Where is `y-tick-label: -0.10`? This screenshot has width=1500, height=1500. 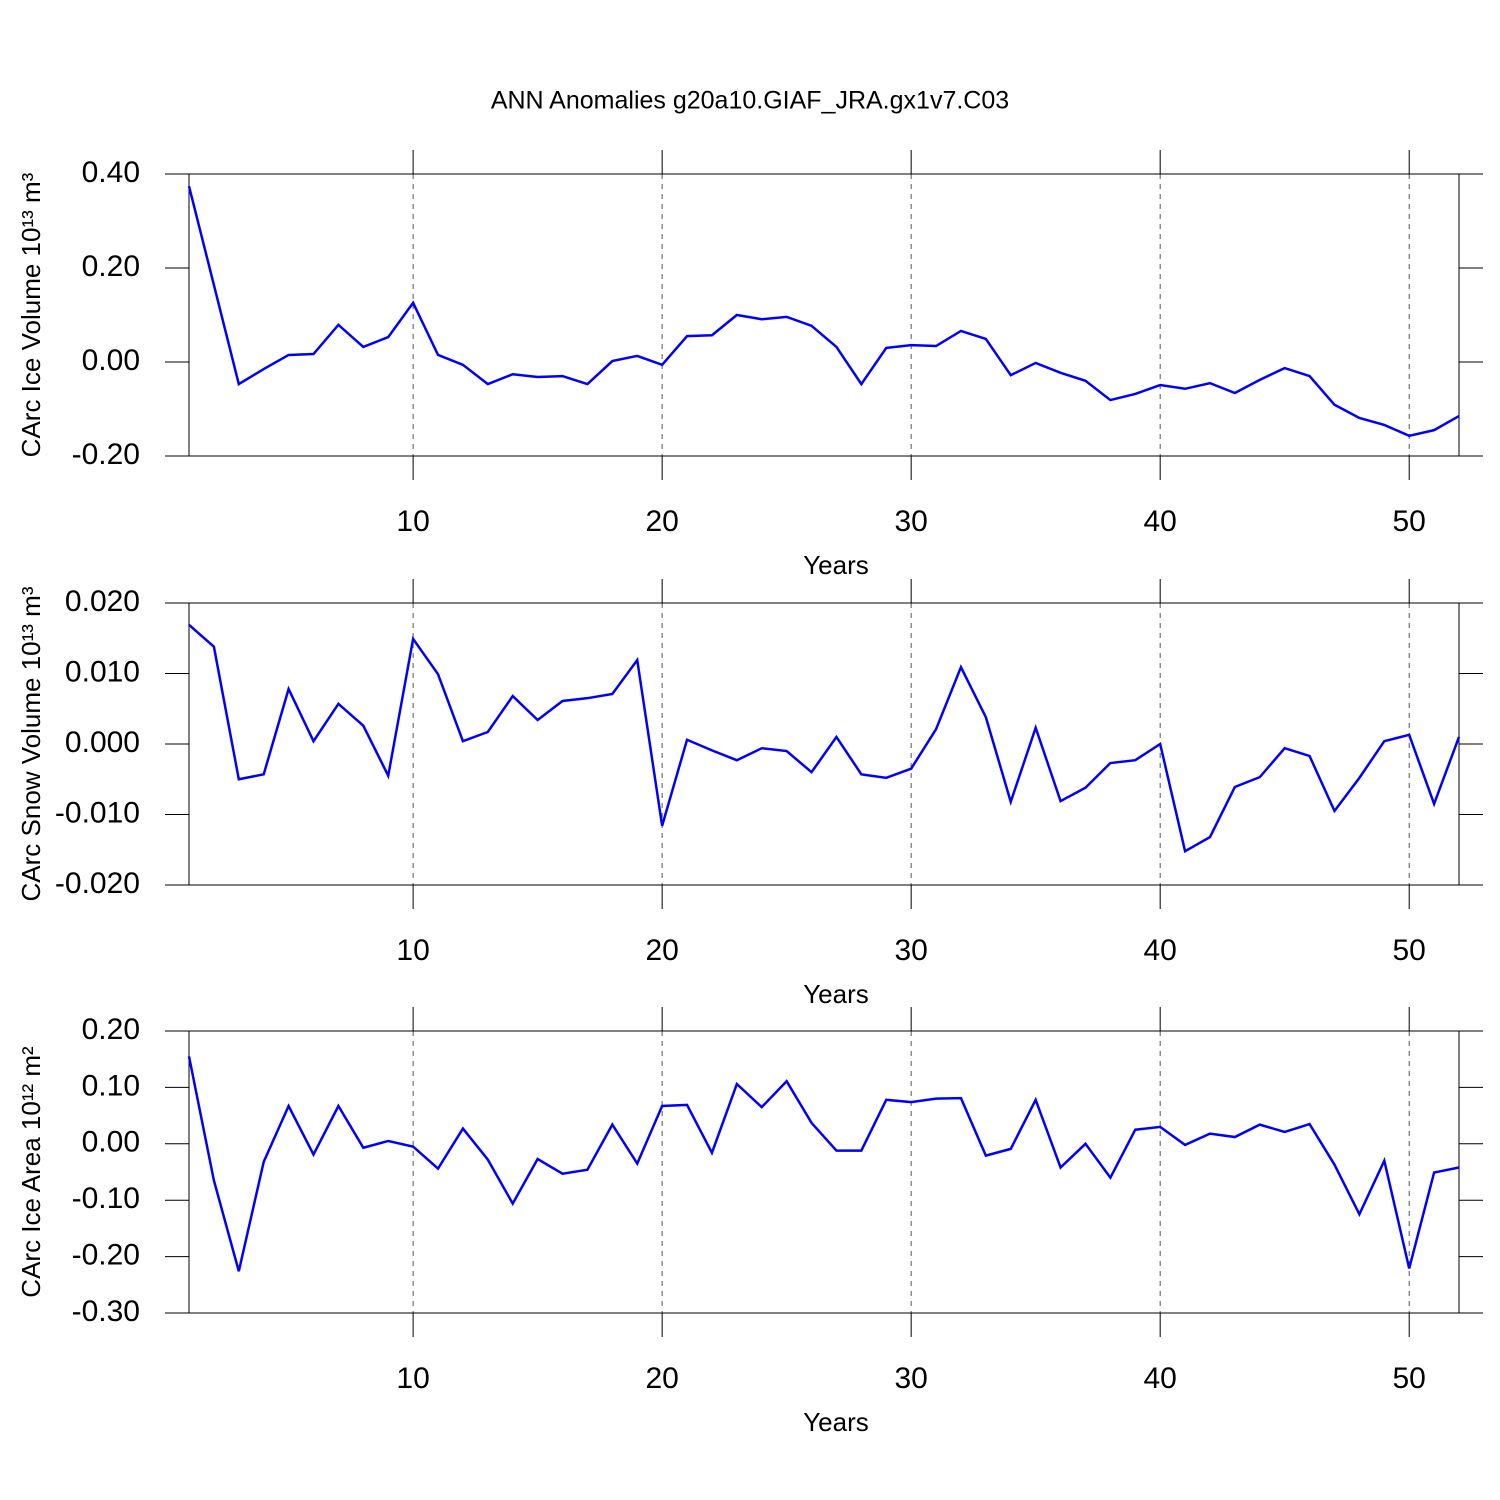 y-tick-label: -0.10 is located at coordinates (106, 1198).